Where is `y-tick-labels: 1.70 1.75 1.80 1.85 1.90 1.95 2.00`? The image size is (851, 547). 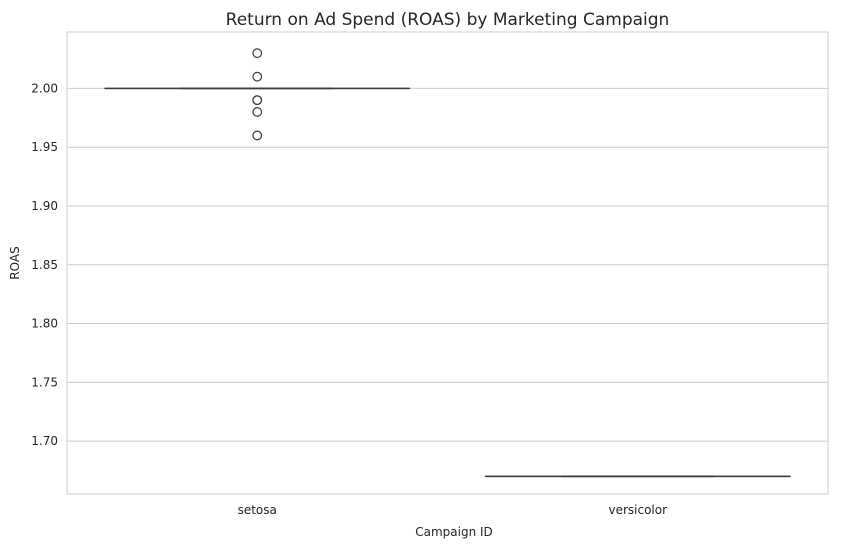 y-tick-labels: 1.70 1.75 1.80 1.85 1.90 1.95 2.00 is located at coordinates (44, 264).